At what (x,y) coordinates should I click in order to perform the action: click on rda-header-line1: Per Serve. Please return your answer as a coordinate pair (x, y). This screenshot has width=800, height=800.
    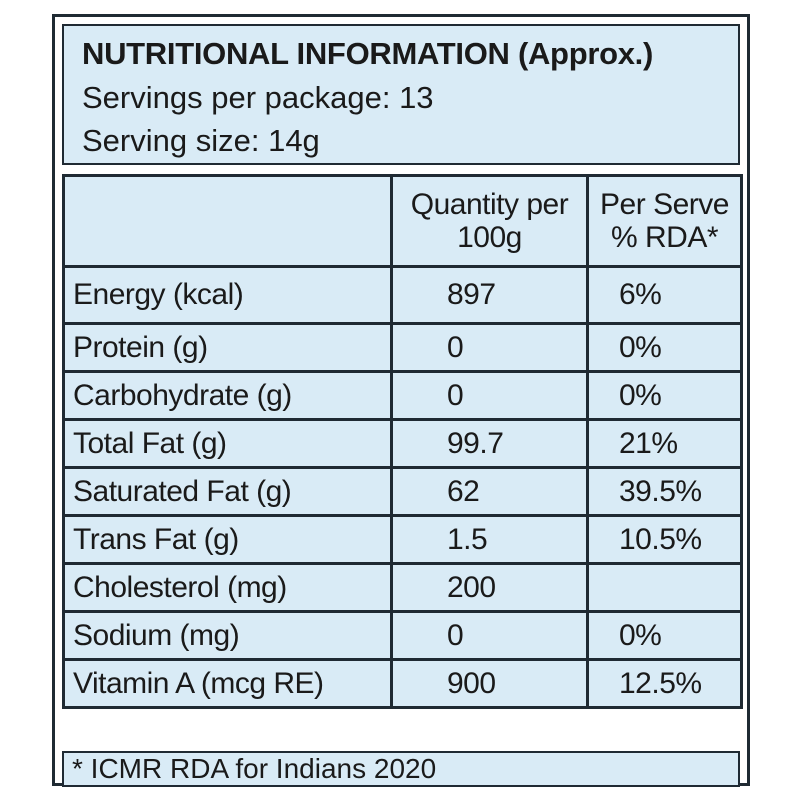
    Looking at the image, I should click on (664, 204).